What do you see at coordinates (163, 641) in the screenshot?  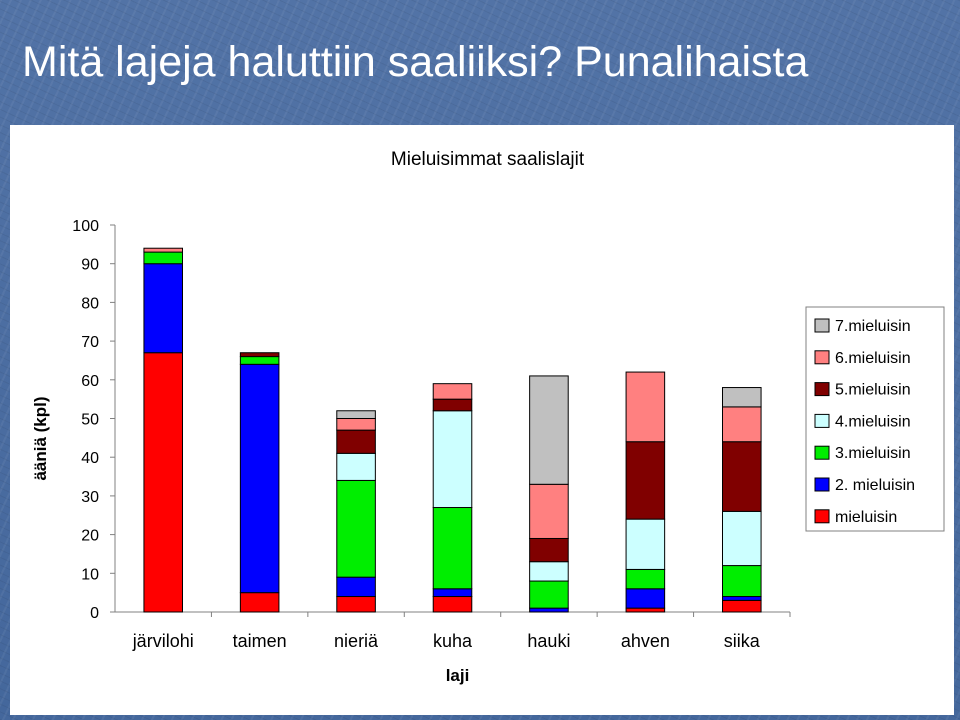 I see `x-tick-label: järvilohi` at bounding box center [163, 641].